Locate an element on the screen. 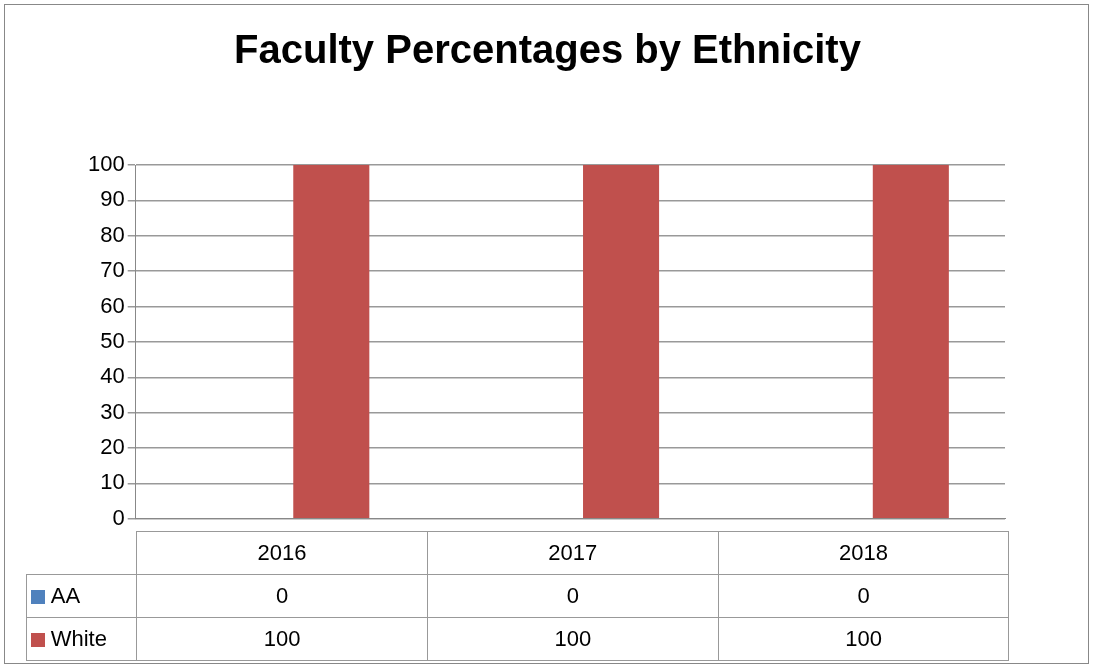 The image size is (1095, 670). y-tick-label: 70 is located at coordinates (112, 270).